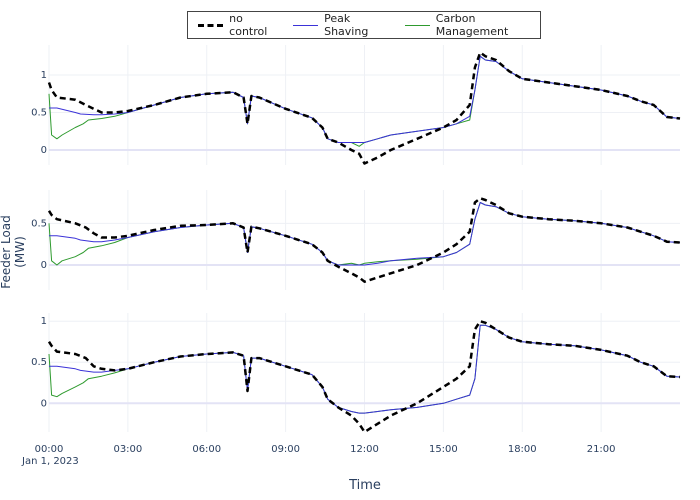  I want to click on legend-swatch-blue, so click(305, 25).